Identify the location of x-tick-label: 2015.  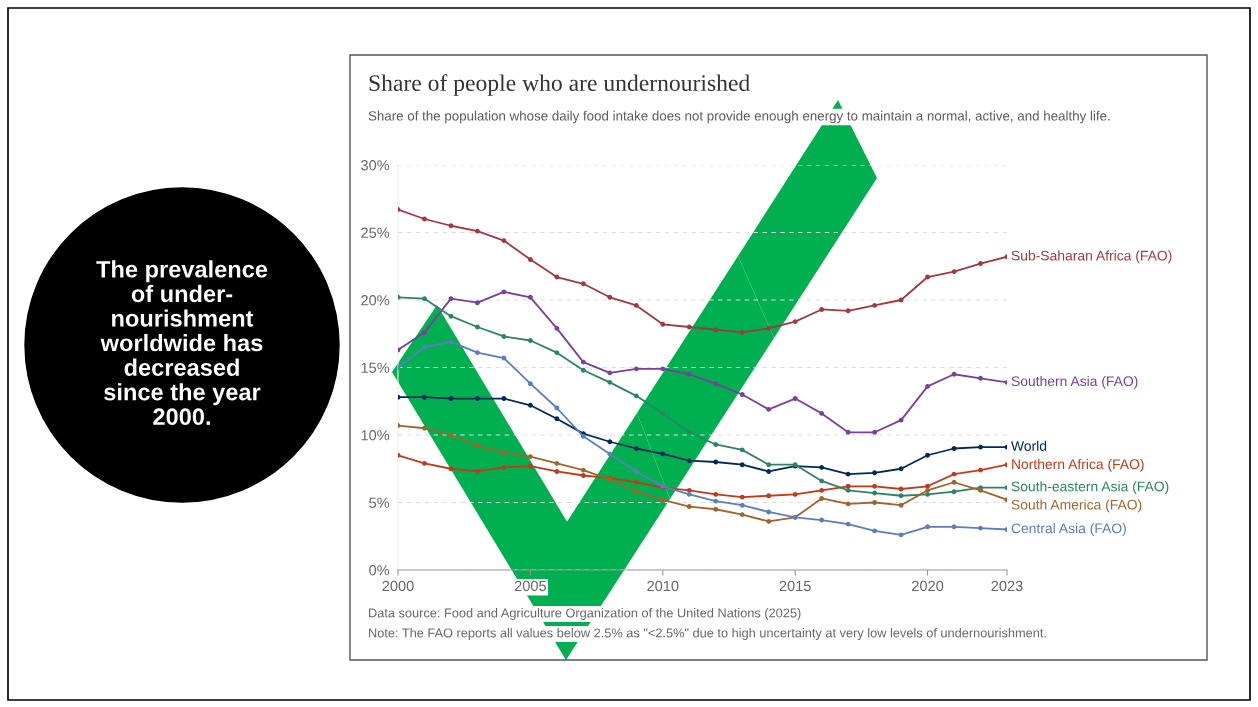
(795, 586).